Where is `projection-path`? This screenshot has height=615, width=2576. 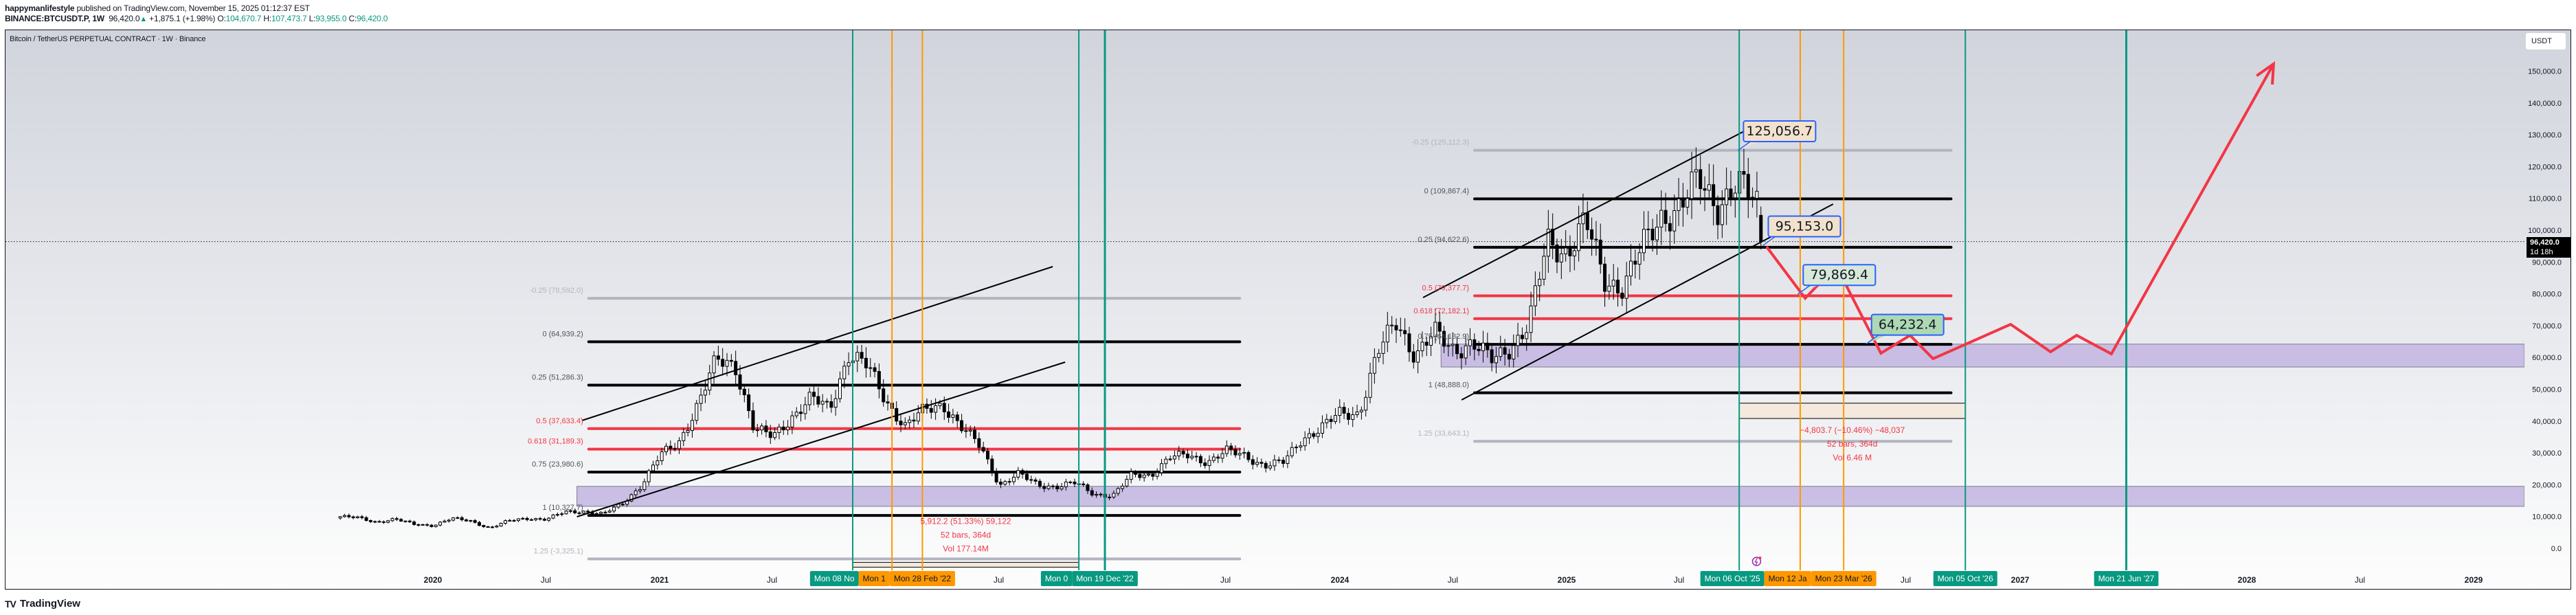 projection-path is located at coordinates (2020, 212).